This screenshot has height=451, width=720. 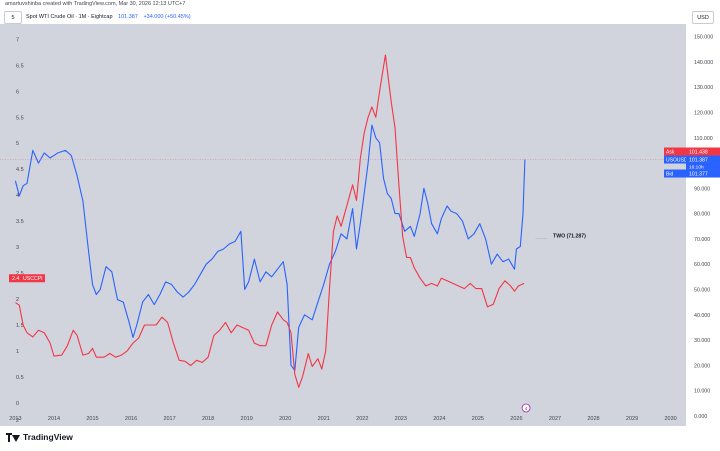 I want to click on x-tick-label: 2030, so click(x=670, y=419).